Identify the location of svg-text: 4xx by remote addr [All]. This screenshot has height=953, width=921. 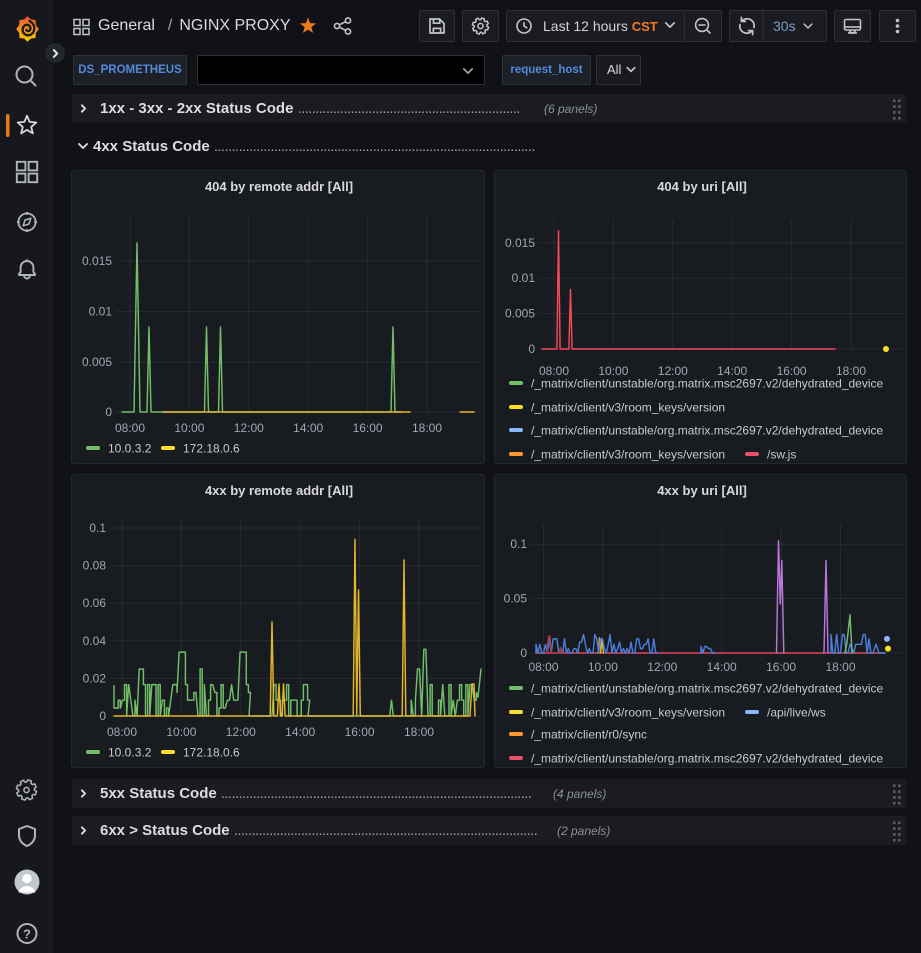
(279, 490).